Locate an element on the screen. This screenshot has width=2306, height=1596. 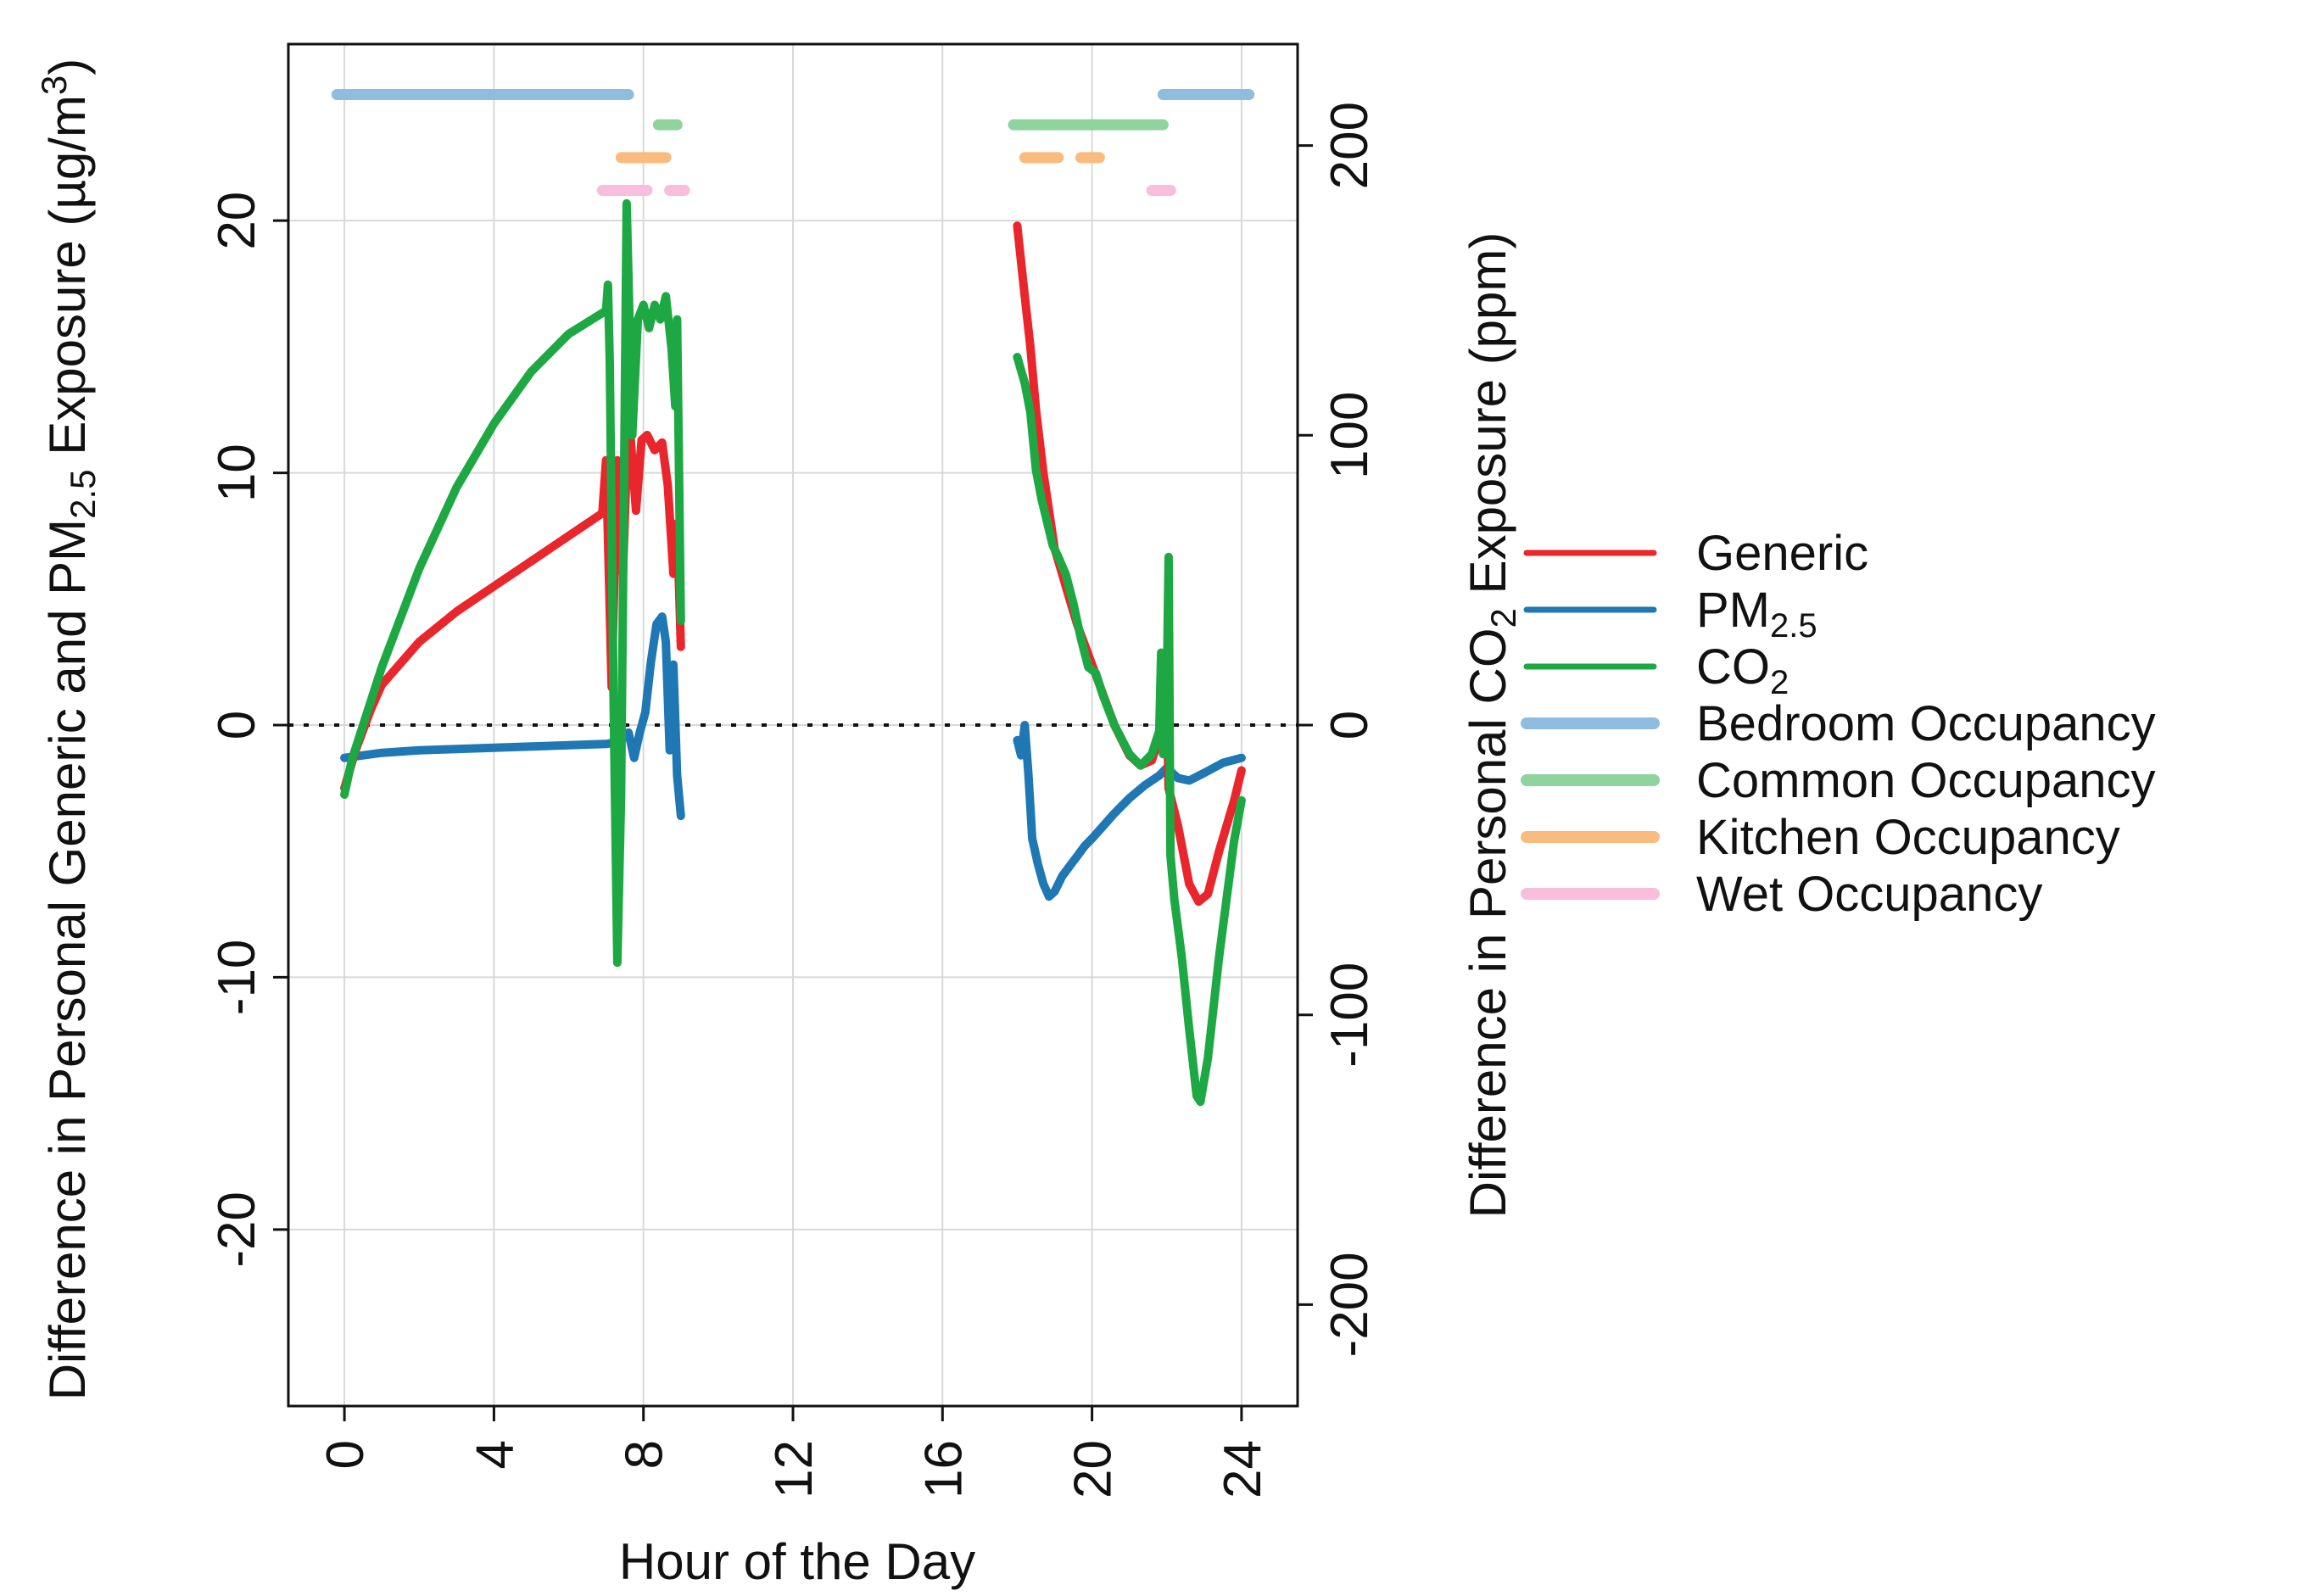
x-tick-label-2: 8 is located at coordinates (645, 1454).